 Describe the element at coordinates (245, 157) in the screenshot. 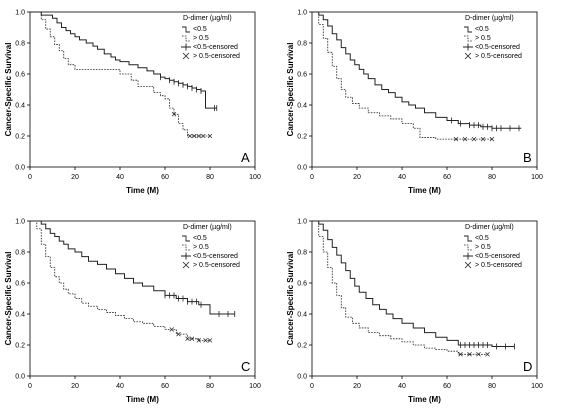

I see `panel-label: A` at that location.